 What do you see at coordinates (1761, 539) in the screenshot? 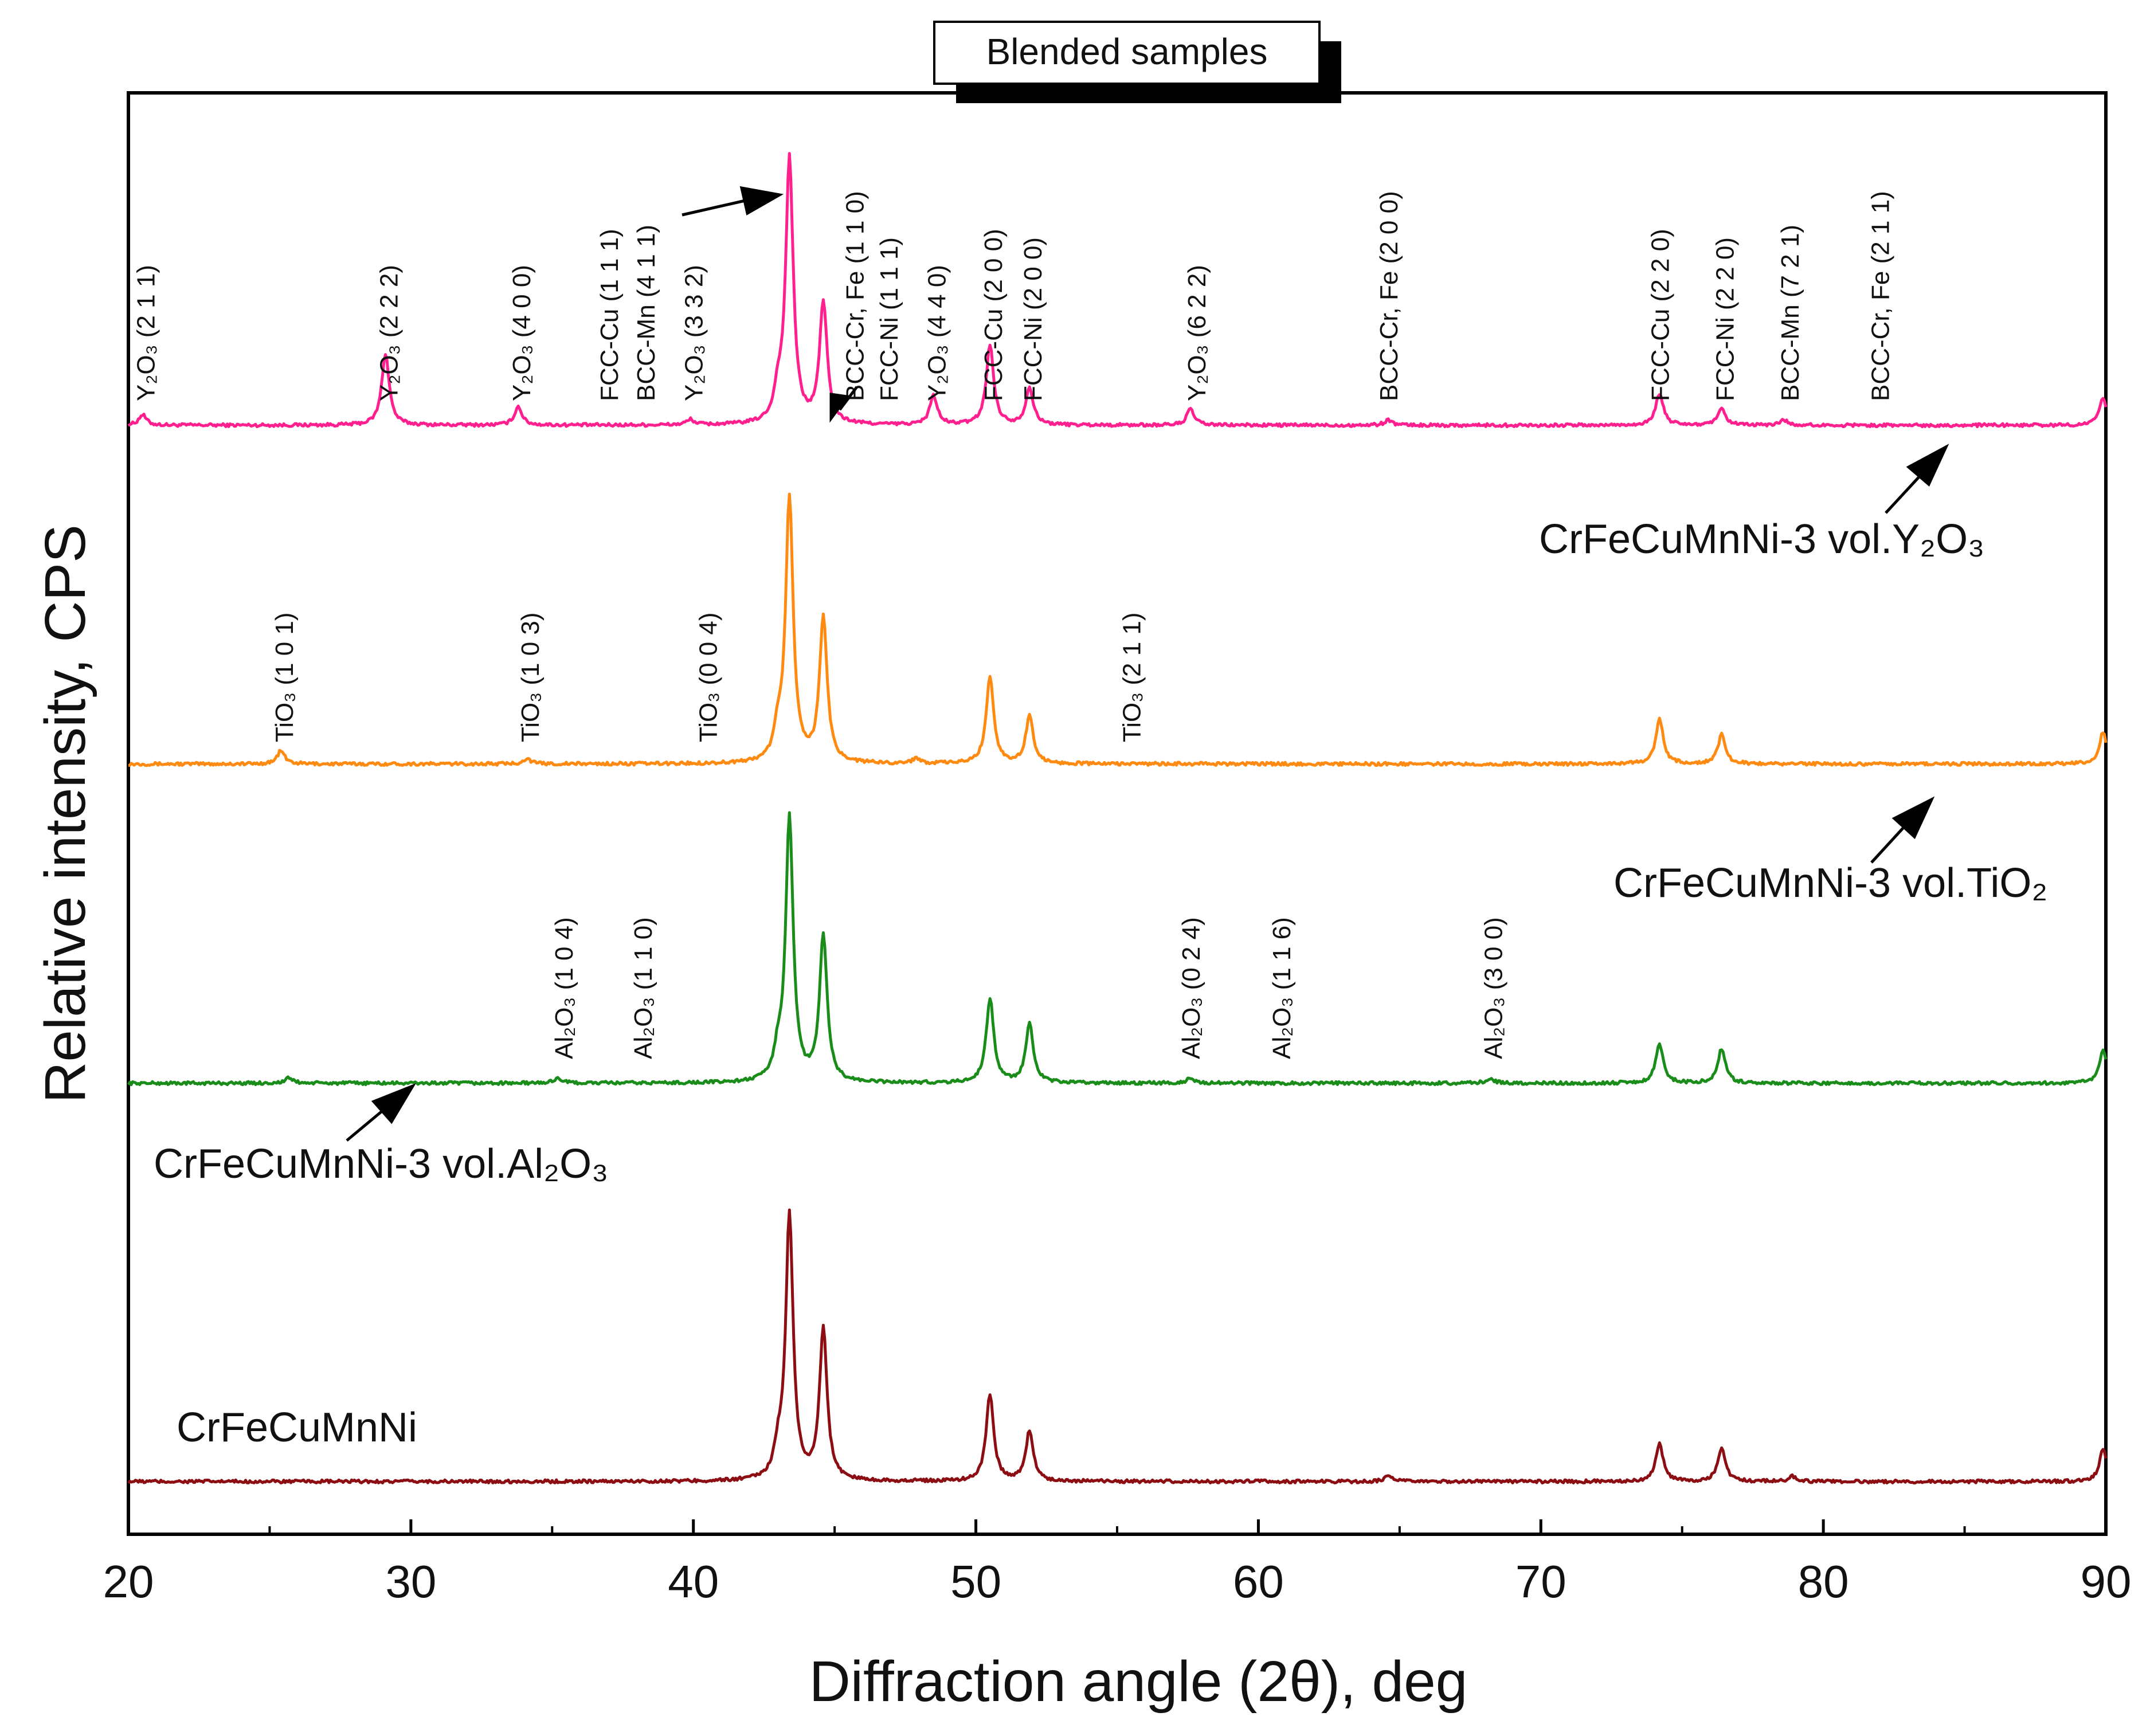
I see `series-name: CrFeCuMnNi-3 vol.Y₂O₃` at bounding box center [1761, 539].